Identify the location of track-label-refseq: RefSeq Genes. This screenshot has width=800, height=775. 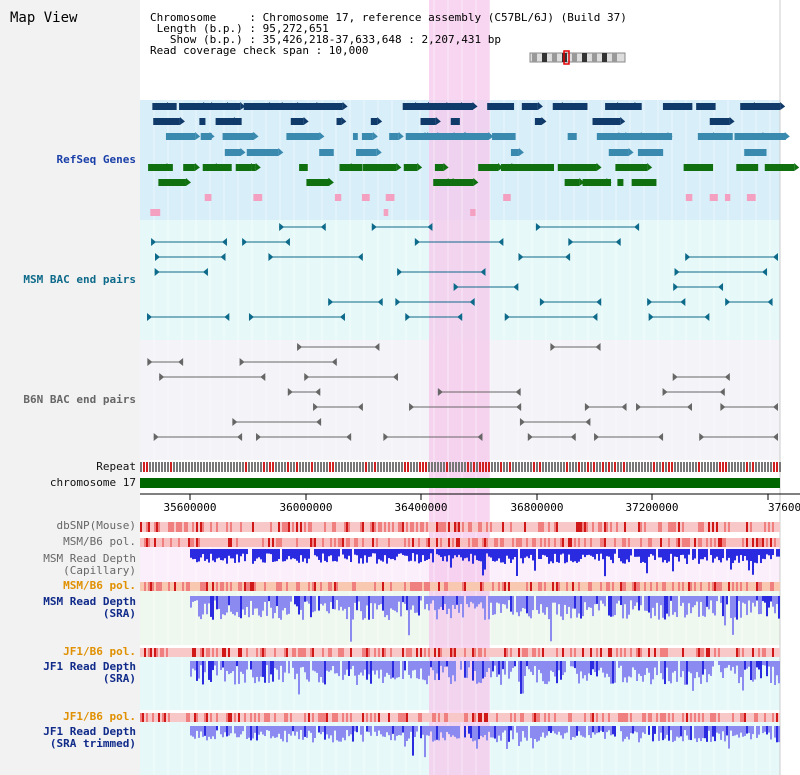
(96, 159).